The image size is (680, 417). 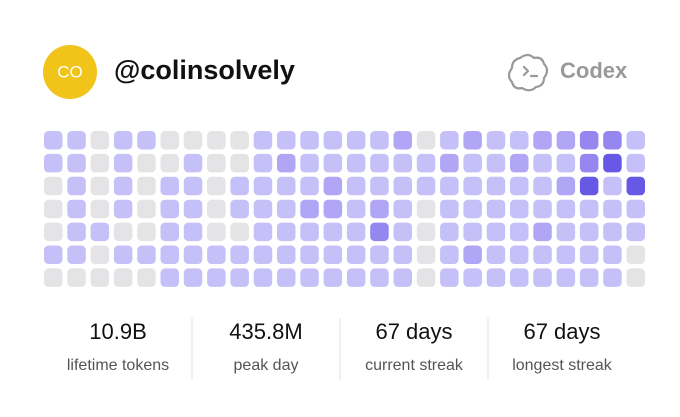 What do you see at coordinates (118, 331) in the screenshot?
I see `stat-value: 10.9B` at bounding box center [118, 331].